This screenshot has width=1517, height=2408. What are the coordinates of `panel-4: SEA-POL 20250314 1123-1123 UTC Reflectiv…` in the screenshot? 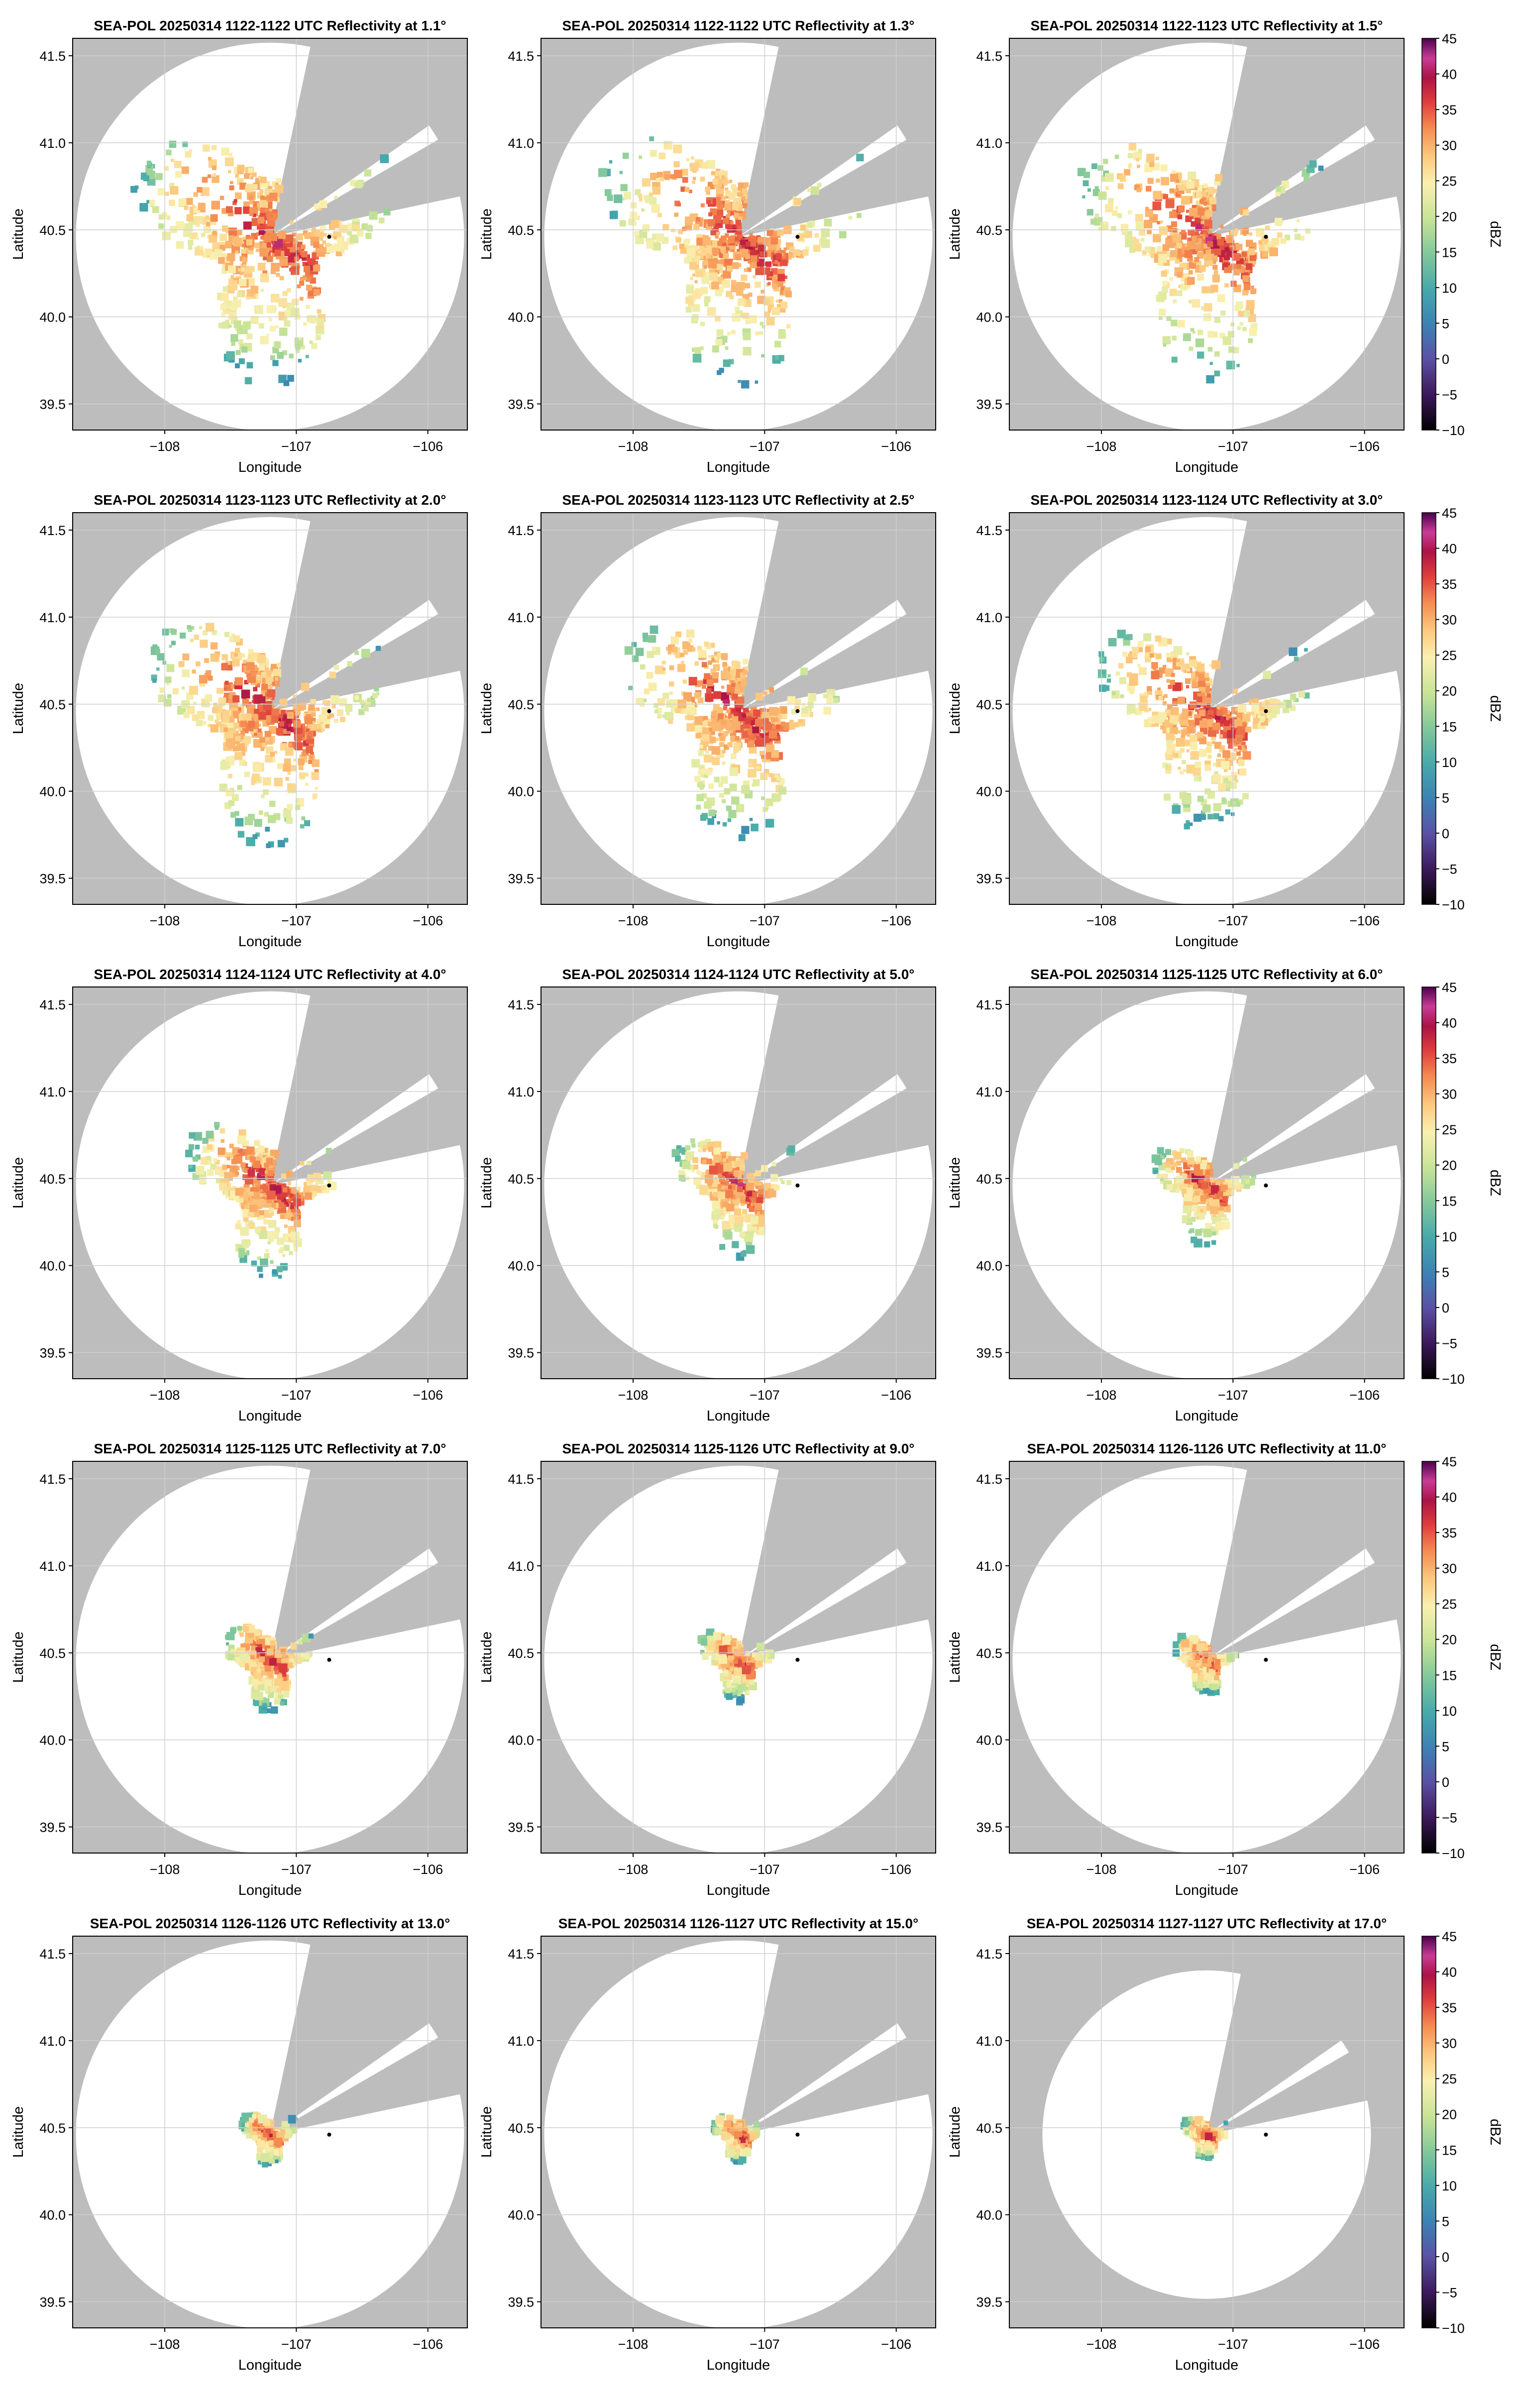 It's located at (239, 721).